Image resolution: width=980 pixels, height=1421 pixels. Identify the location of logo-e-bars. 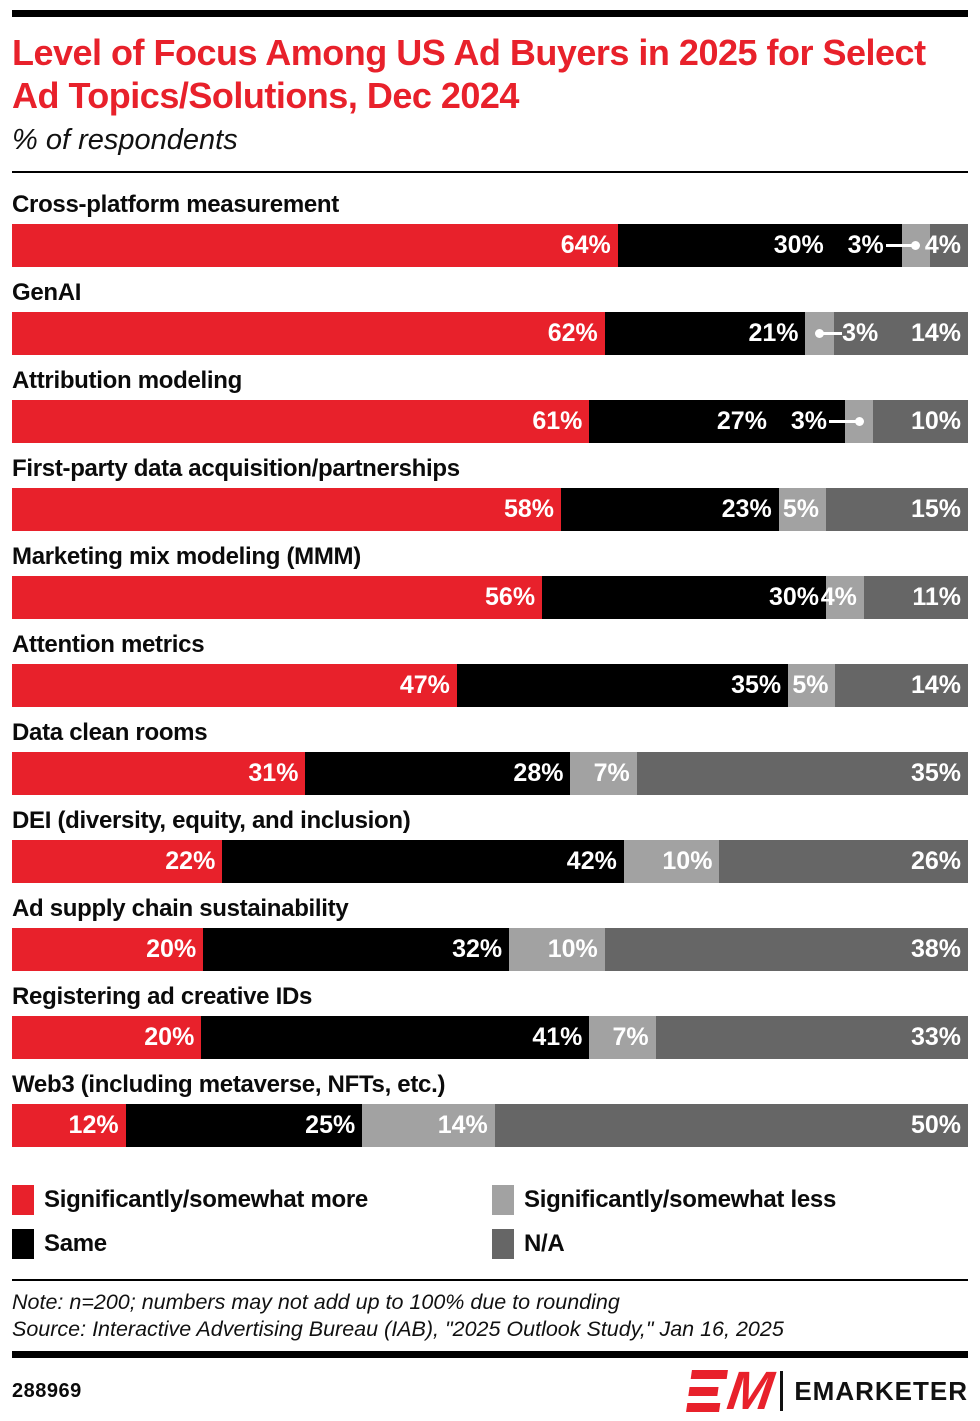
(707, 1391).